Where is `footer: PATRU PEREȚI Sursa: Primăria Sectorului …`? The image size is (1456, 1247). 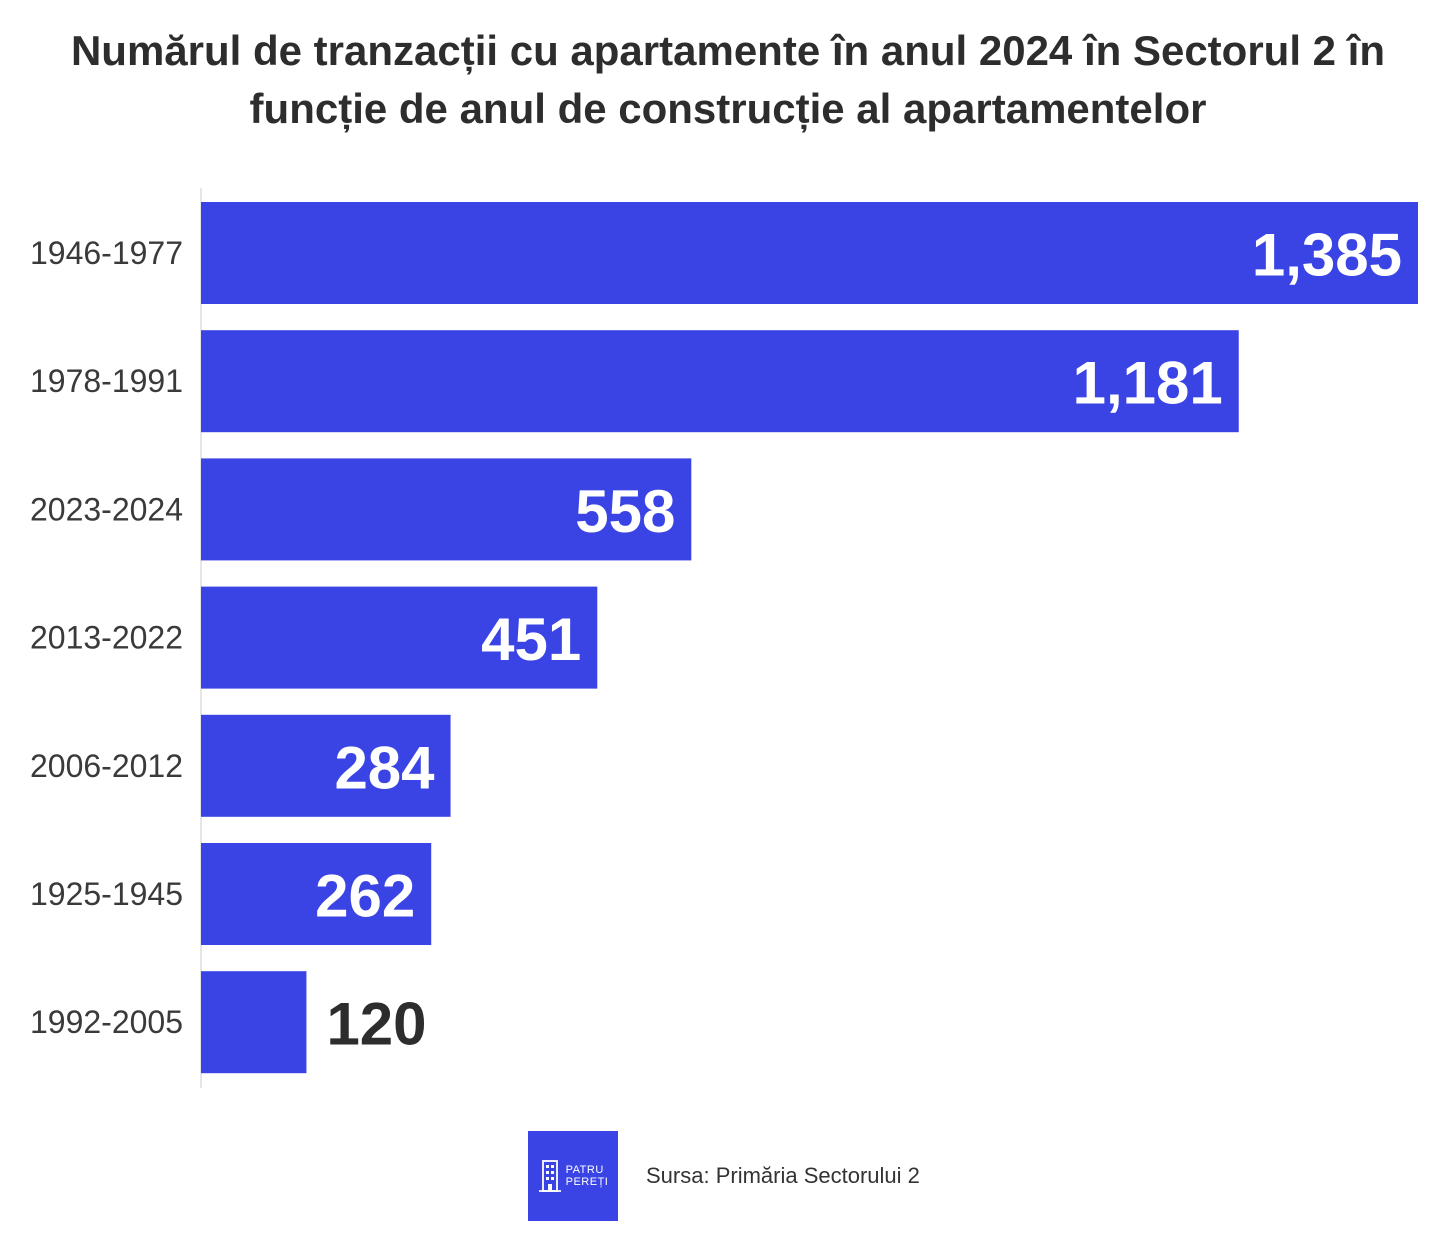
footer: PATRU PEREȚI Sursa: Primăria Sectorului … is located at coordinates (724, 1176).